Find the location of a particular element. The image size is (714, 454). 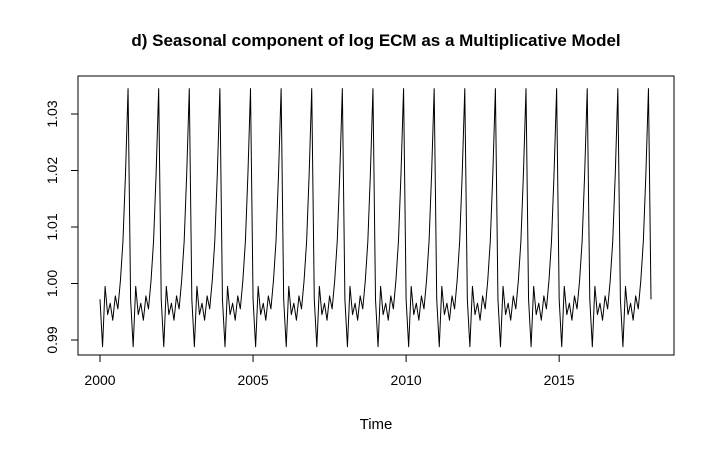

y-tick-label: 1.03 is located at coordinates (52, 113).